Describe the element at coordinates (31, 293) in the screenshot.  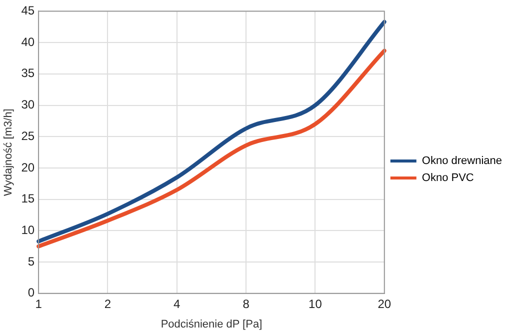
I see `y-tick-label: 0` at that location.